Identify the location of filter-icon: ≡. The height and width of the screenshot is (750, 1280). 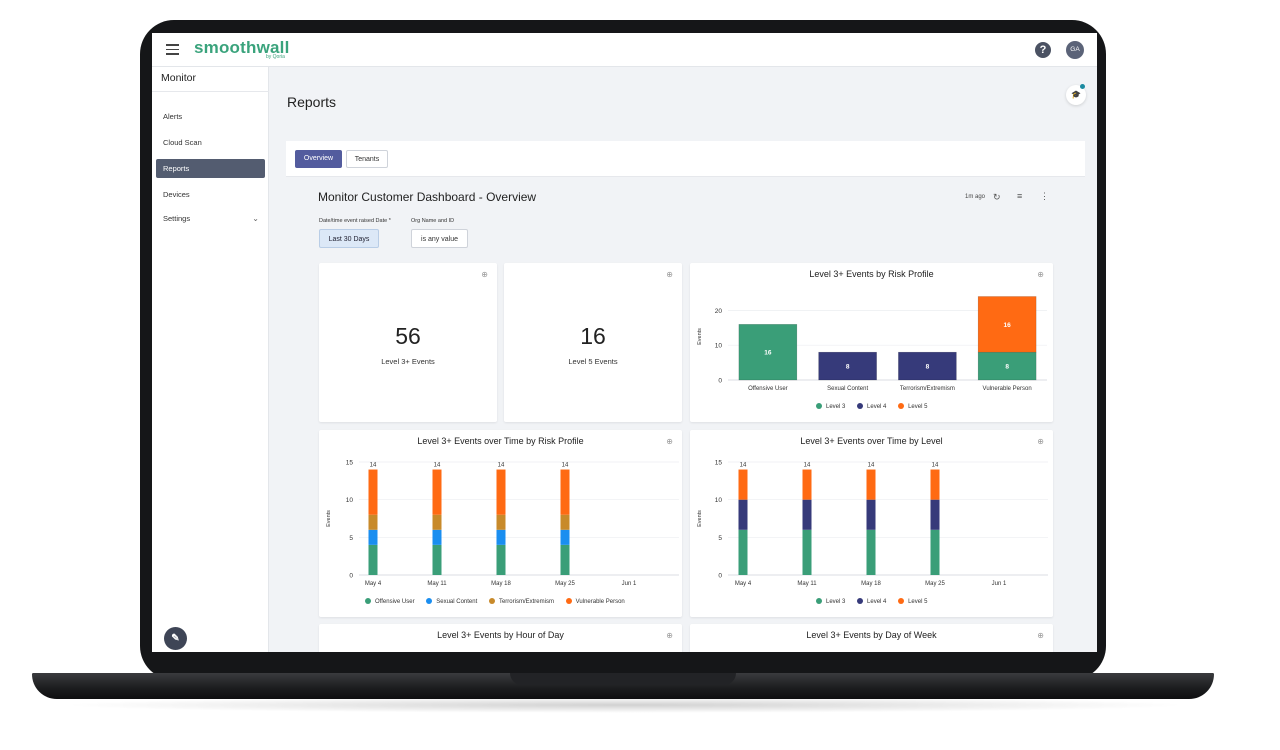
(1020, 196).